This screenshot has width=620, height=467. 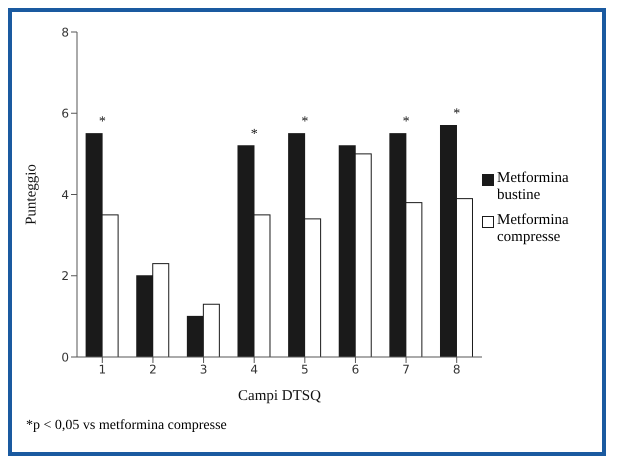 What do you see at coordinates (65, 32) in the screenshot?
I see `y-tick-label: 8` at bounding box center [65, 32].